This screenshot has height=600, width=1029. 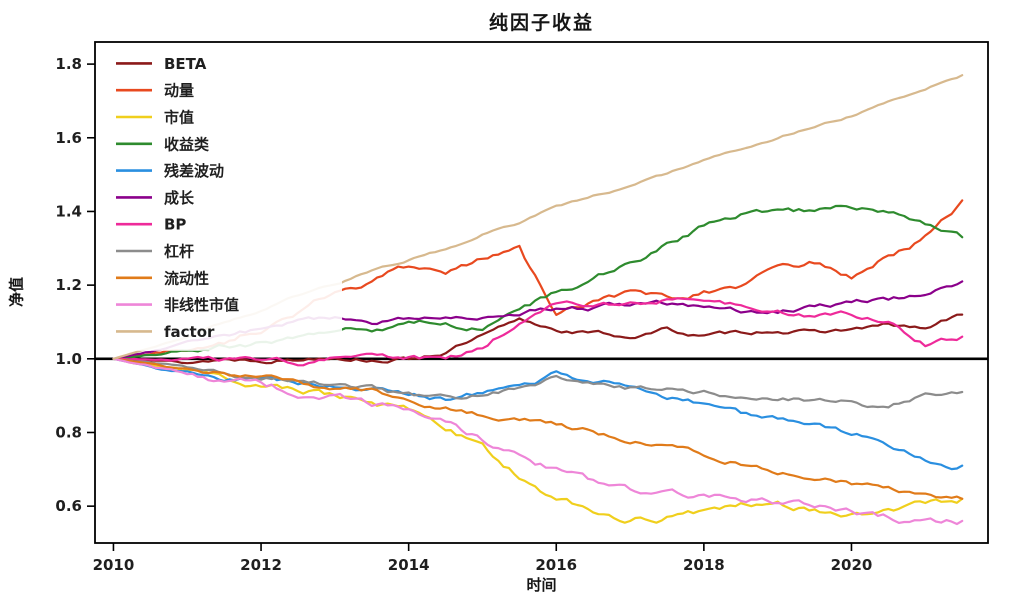 I want to click on y-tick-label: 0.6, so click(x=68, y=506).